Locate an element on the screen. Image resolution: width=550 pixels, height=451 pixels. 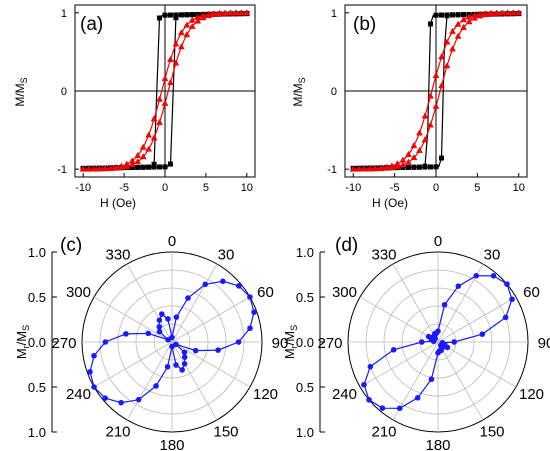
angle-tick-label: 60 is located at coordinates (265, 292).